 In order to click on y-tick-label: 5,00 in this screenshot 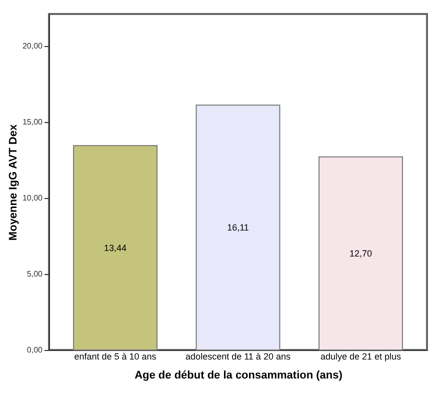, I will do `click(35, 273)`.